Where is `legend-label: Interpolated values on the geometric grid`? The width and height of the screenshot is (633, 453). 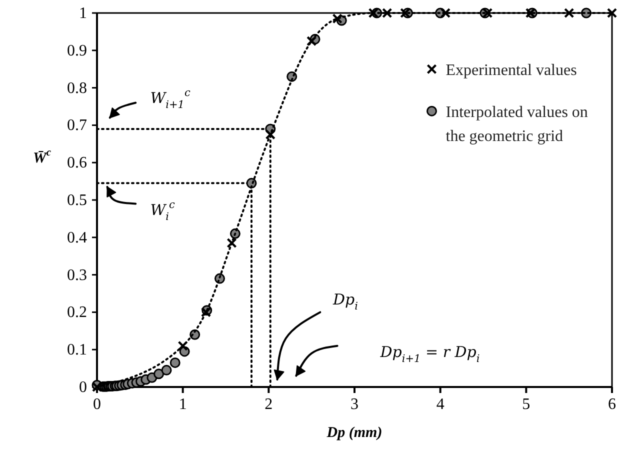 legend-label: Interpolated values on the geometric grid is located at coordinates (517, 125).